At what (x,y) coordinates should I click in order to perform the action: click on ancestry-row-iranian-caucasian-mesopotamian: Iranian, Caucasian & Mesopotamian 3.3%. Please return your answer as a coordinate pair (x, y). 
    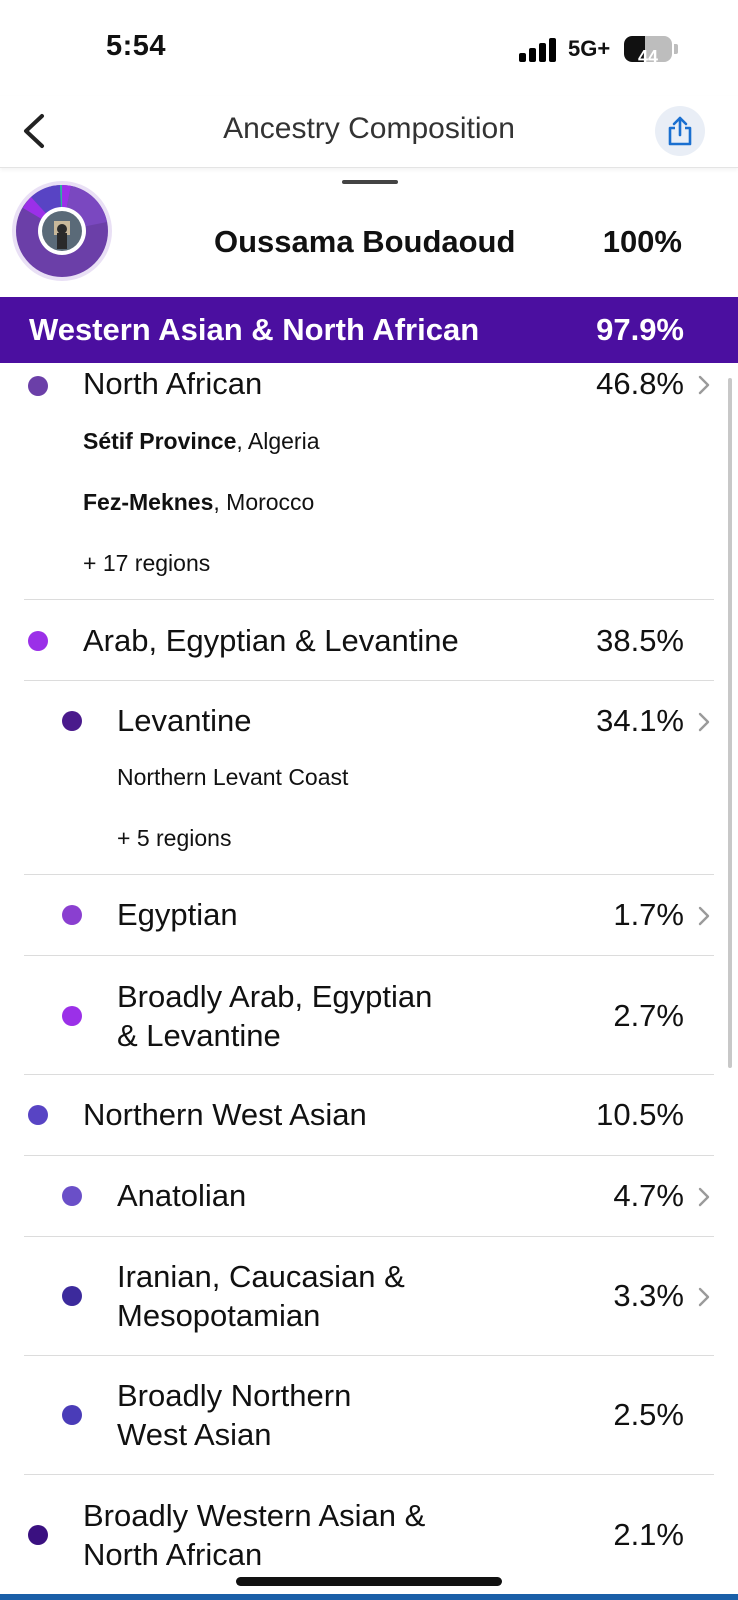
    Looking at the image, I should click on (369, 1296).